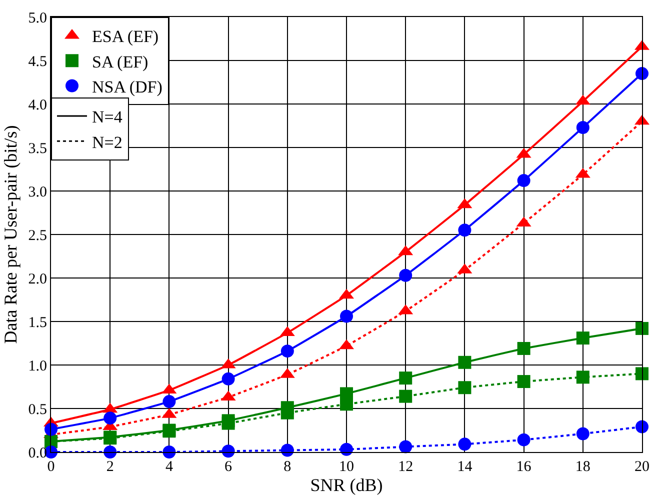 The width and height of the screenshot is (660, 502). I want to click on y-tick-label: 2.5, so click(37, 236).